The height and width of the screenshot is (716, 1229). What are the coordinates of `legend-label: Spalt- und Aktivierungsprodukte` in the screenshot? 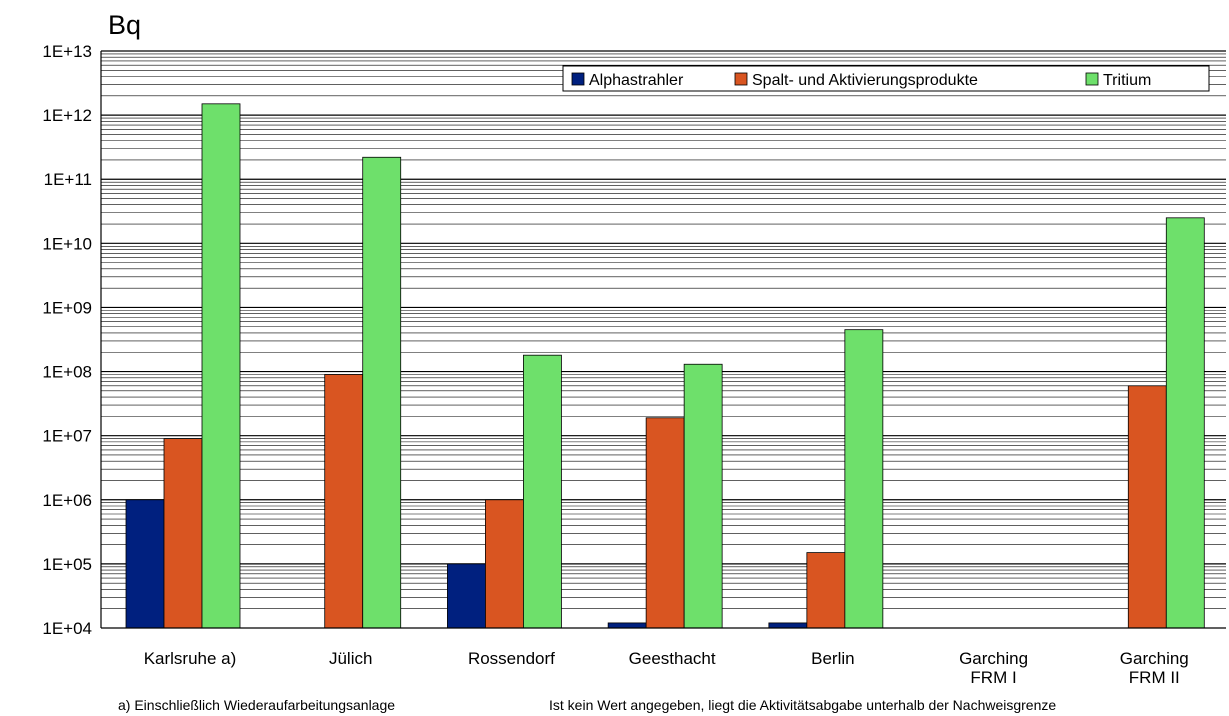 It's located at (865, 80).